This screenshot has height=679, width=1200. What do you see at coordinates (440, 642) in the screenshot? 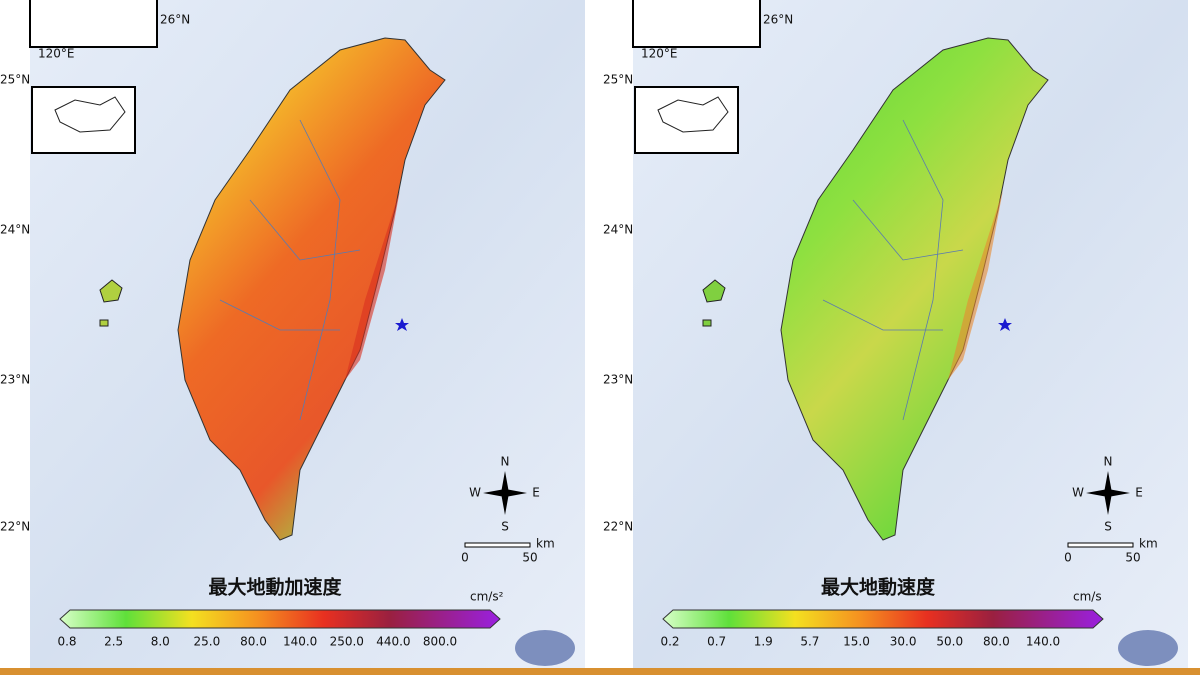
I see `colorbar-label: 800.0` at bounding box center [440, 642].